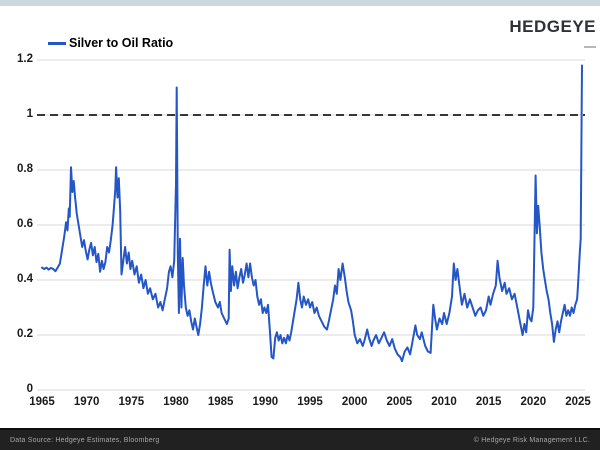 This screenshot has height=450, width=600. I want to click on x-tick-label: 1985, so click(220, 402).